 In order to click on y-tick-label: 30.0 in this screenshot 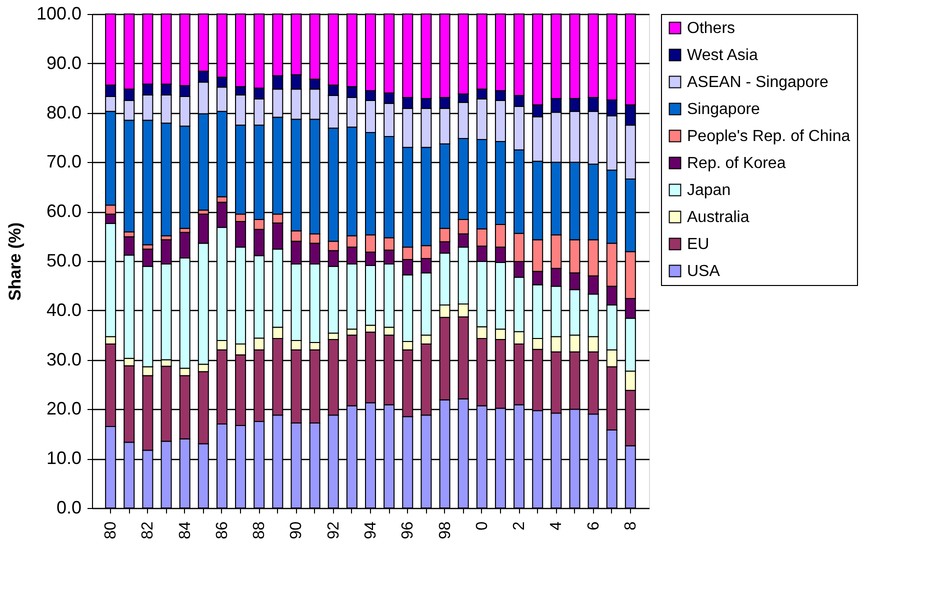, I will do `click(64, 359)`.